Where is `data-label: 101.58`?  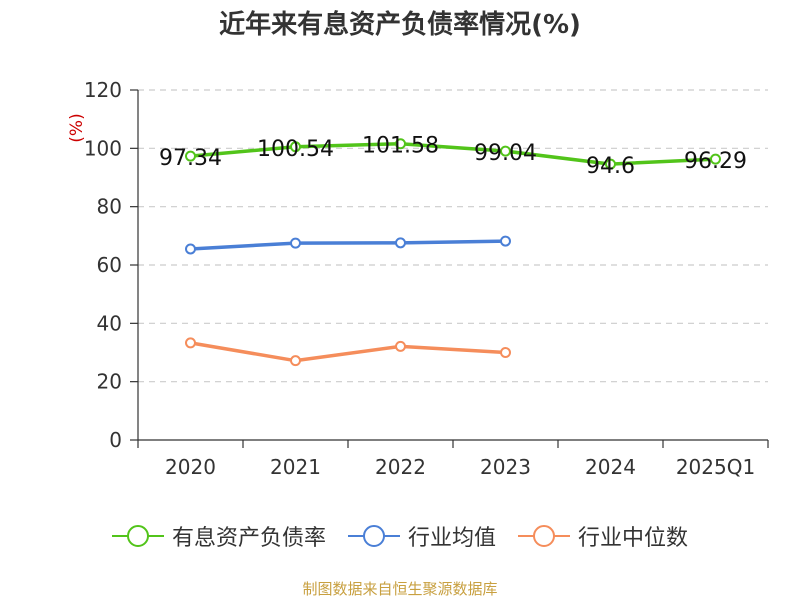
data-label: 101.58 is located at coordinates (400, 146).